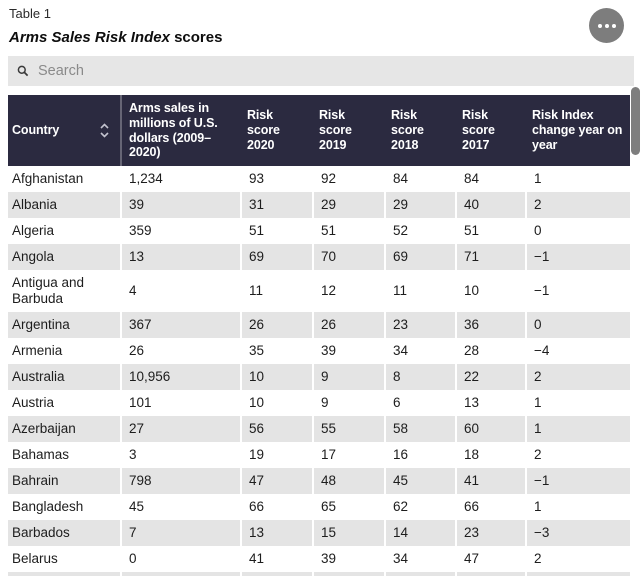 The image size is (642, 576). Describe the element at coordinates (36, 130) in the screenshot. I see `column-header-country-label: Country` at that location.